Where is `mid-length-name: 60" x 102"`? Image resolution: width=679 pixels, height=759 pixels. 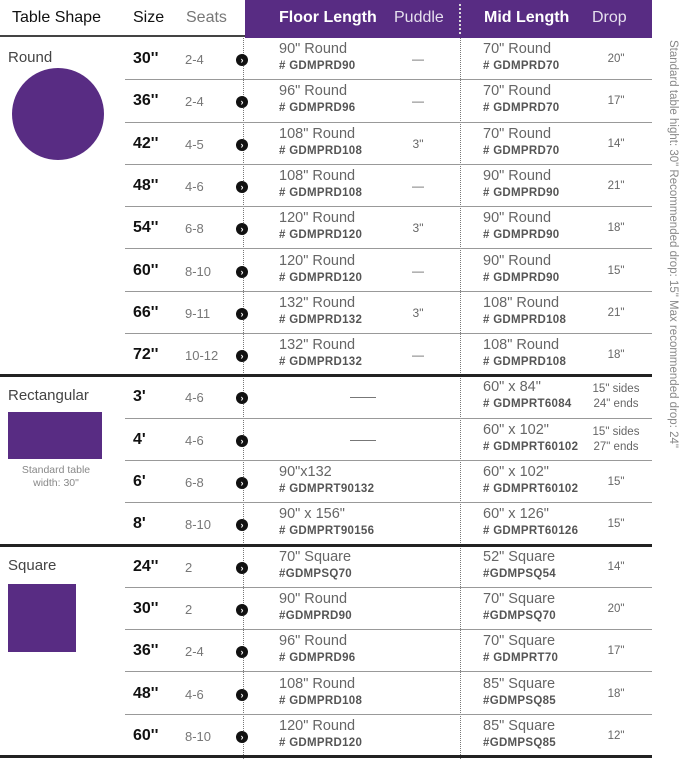 mid-length-name: 60" x 102" is located at coordinates (516, 429).